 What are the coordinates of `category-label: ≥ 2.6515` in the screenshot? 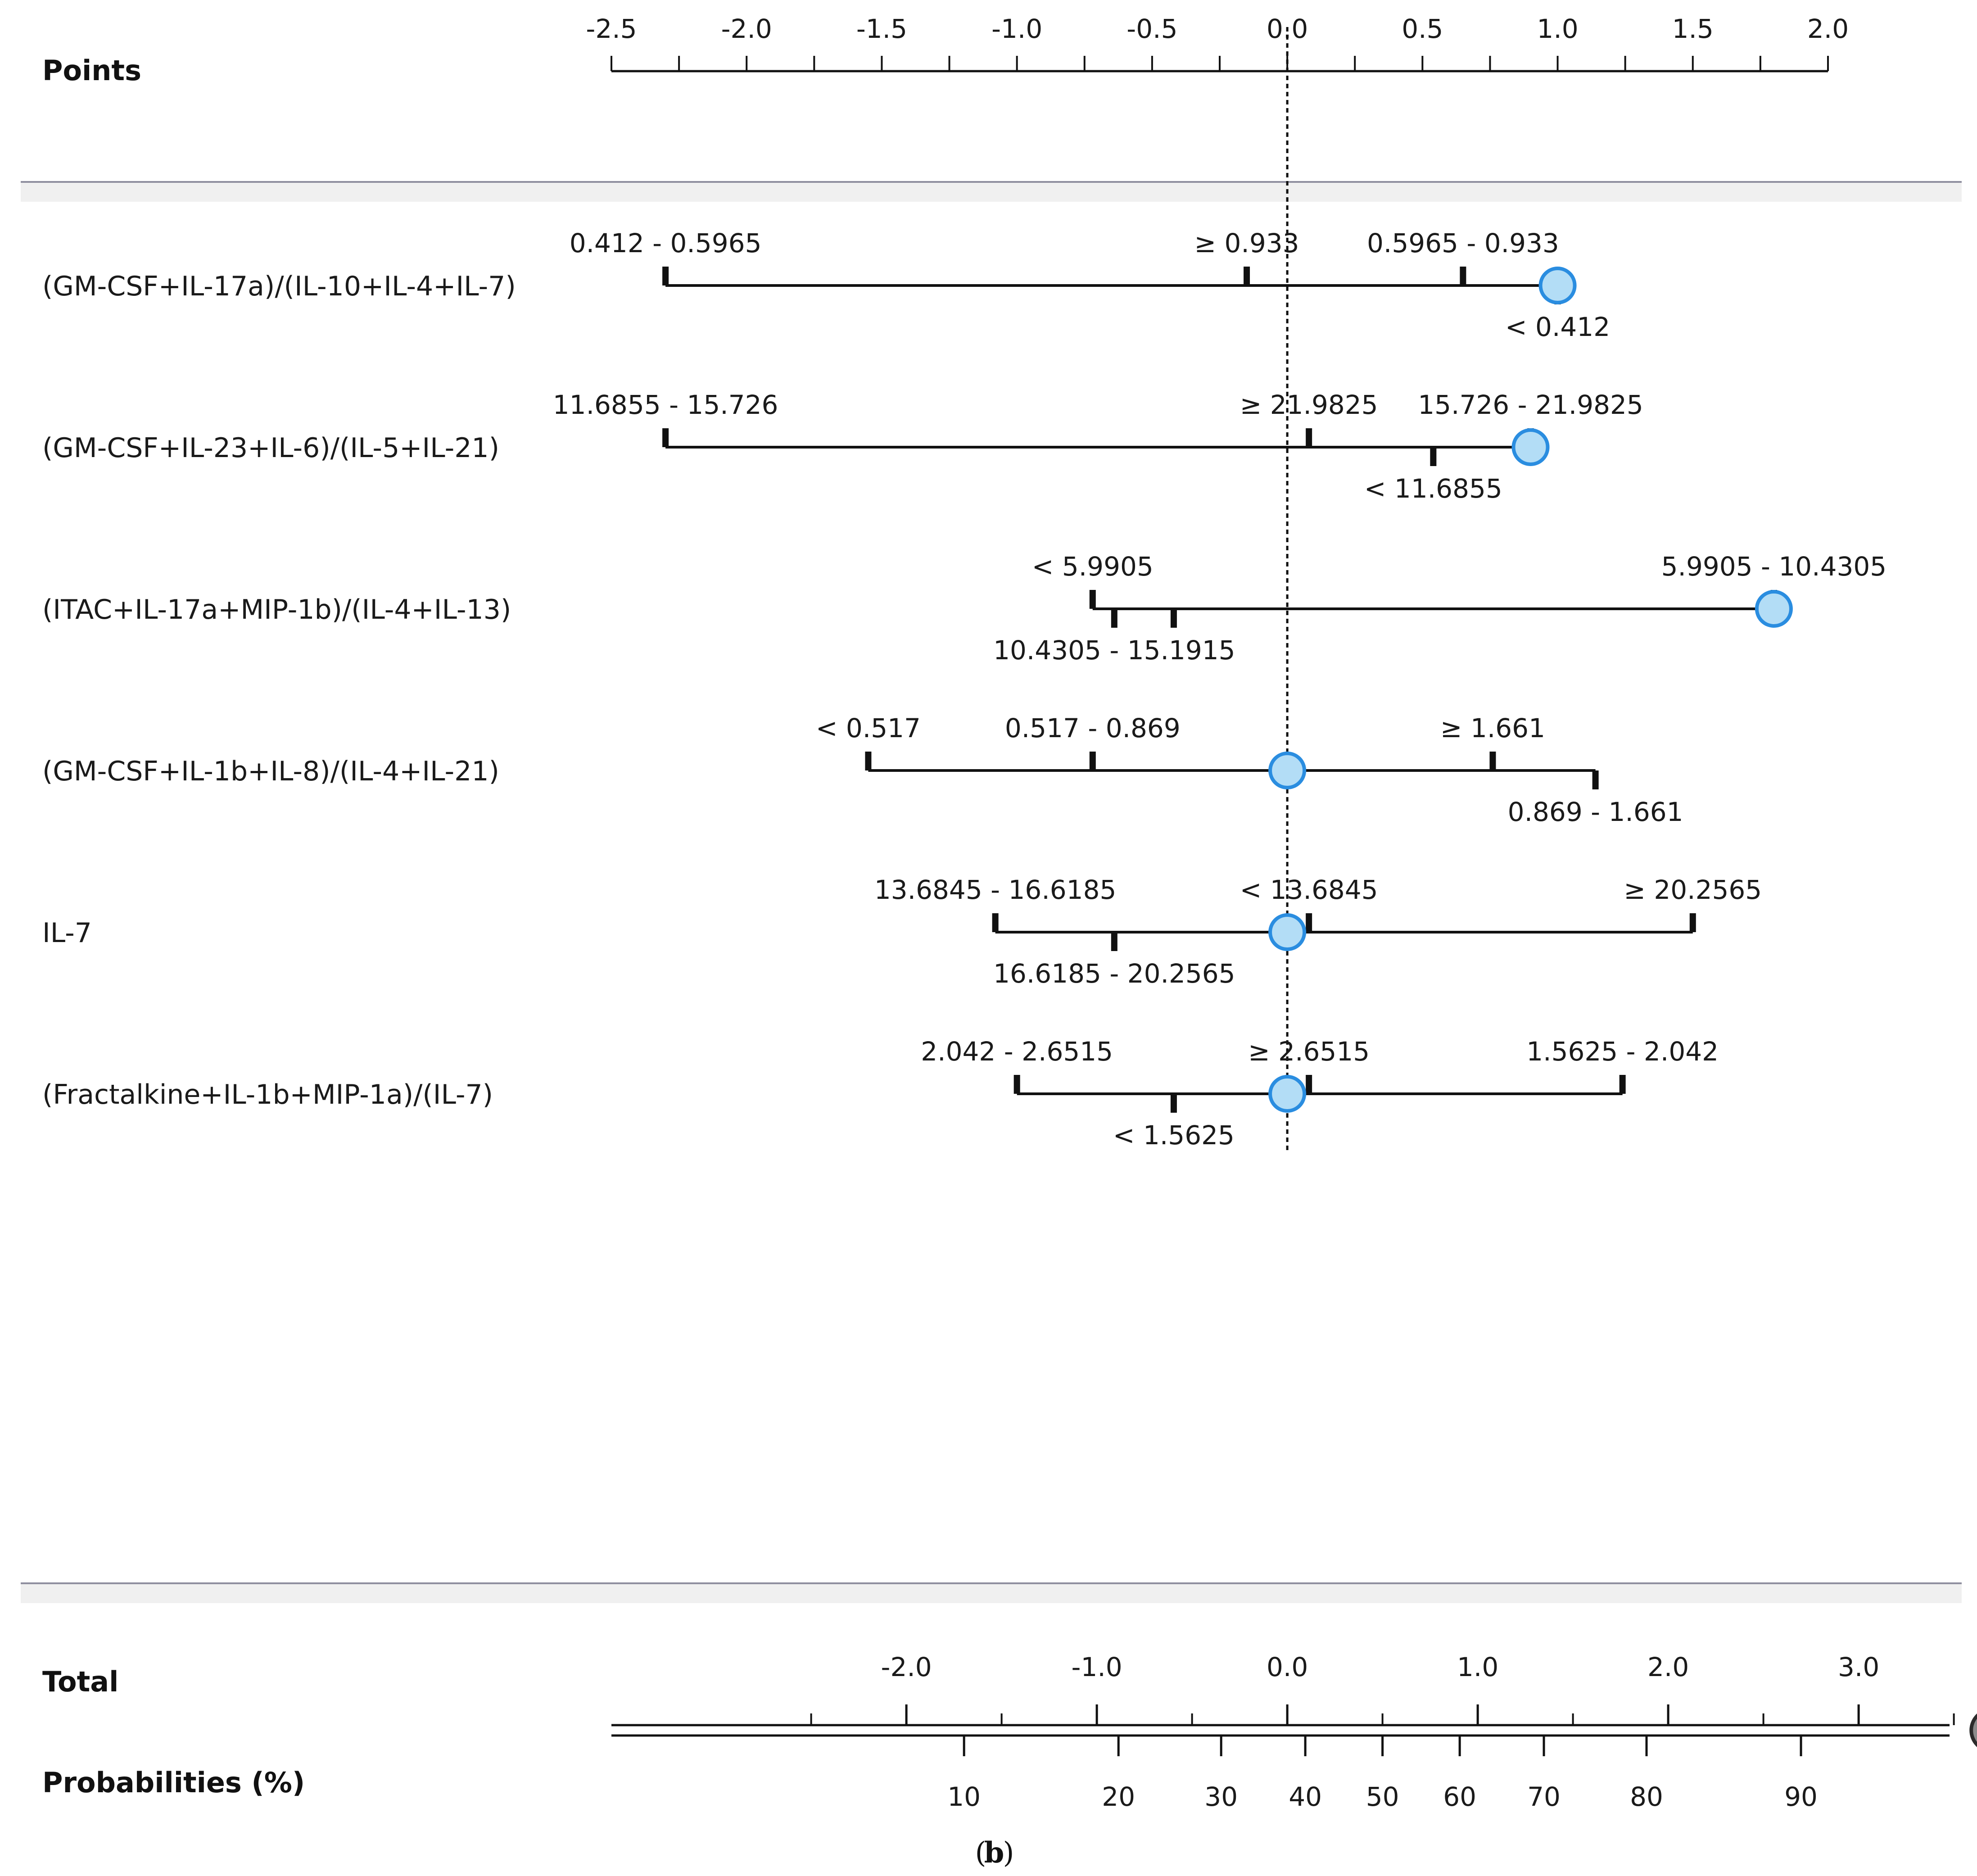 It's located at (1309, 1051).